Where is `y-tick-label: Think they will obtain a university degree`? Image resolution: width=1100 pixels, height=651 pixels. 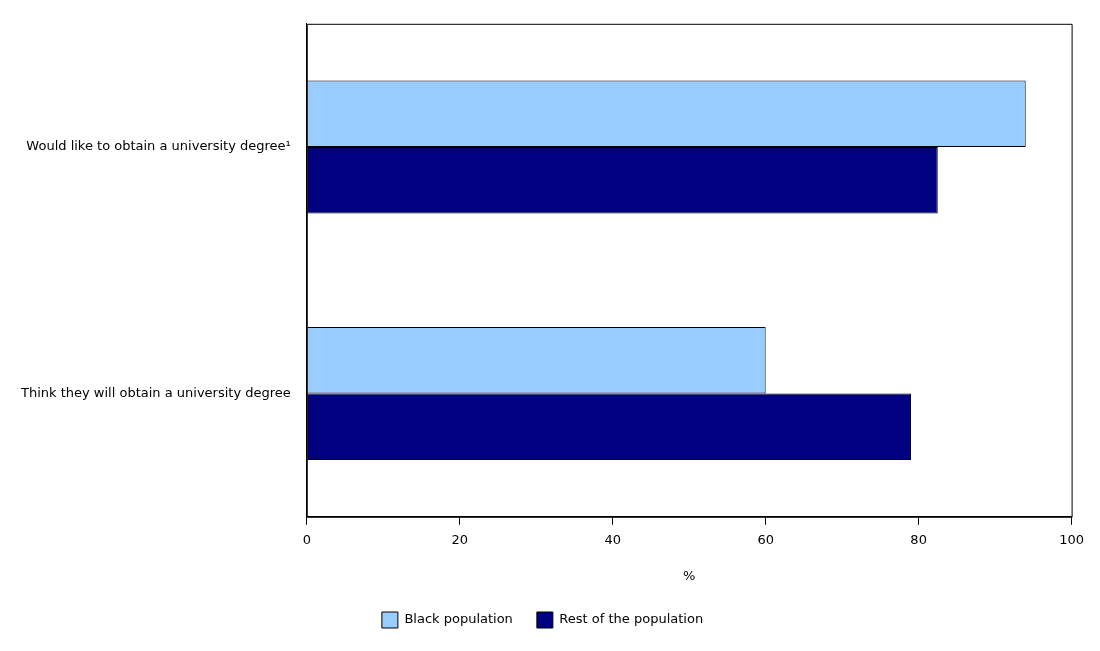
y-tick-label: Think they will obtain a university degree is located at coordinates (155, 392).